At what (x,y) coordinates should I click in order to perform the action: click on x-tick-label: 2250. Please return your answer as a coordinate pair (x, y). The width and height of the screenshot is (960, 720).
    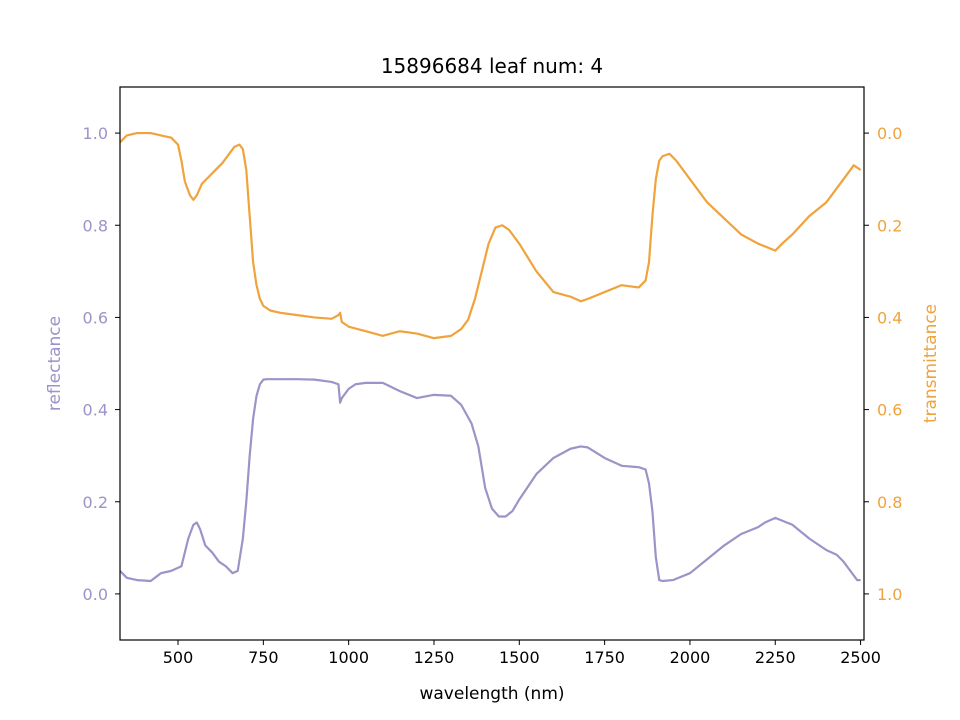
    Looking at the image, I should click on (775, 657).